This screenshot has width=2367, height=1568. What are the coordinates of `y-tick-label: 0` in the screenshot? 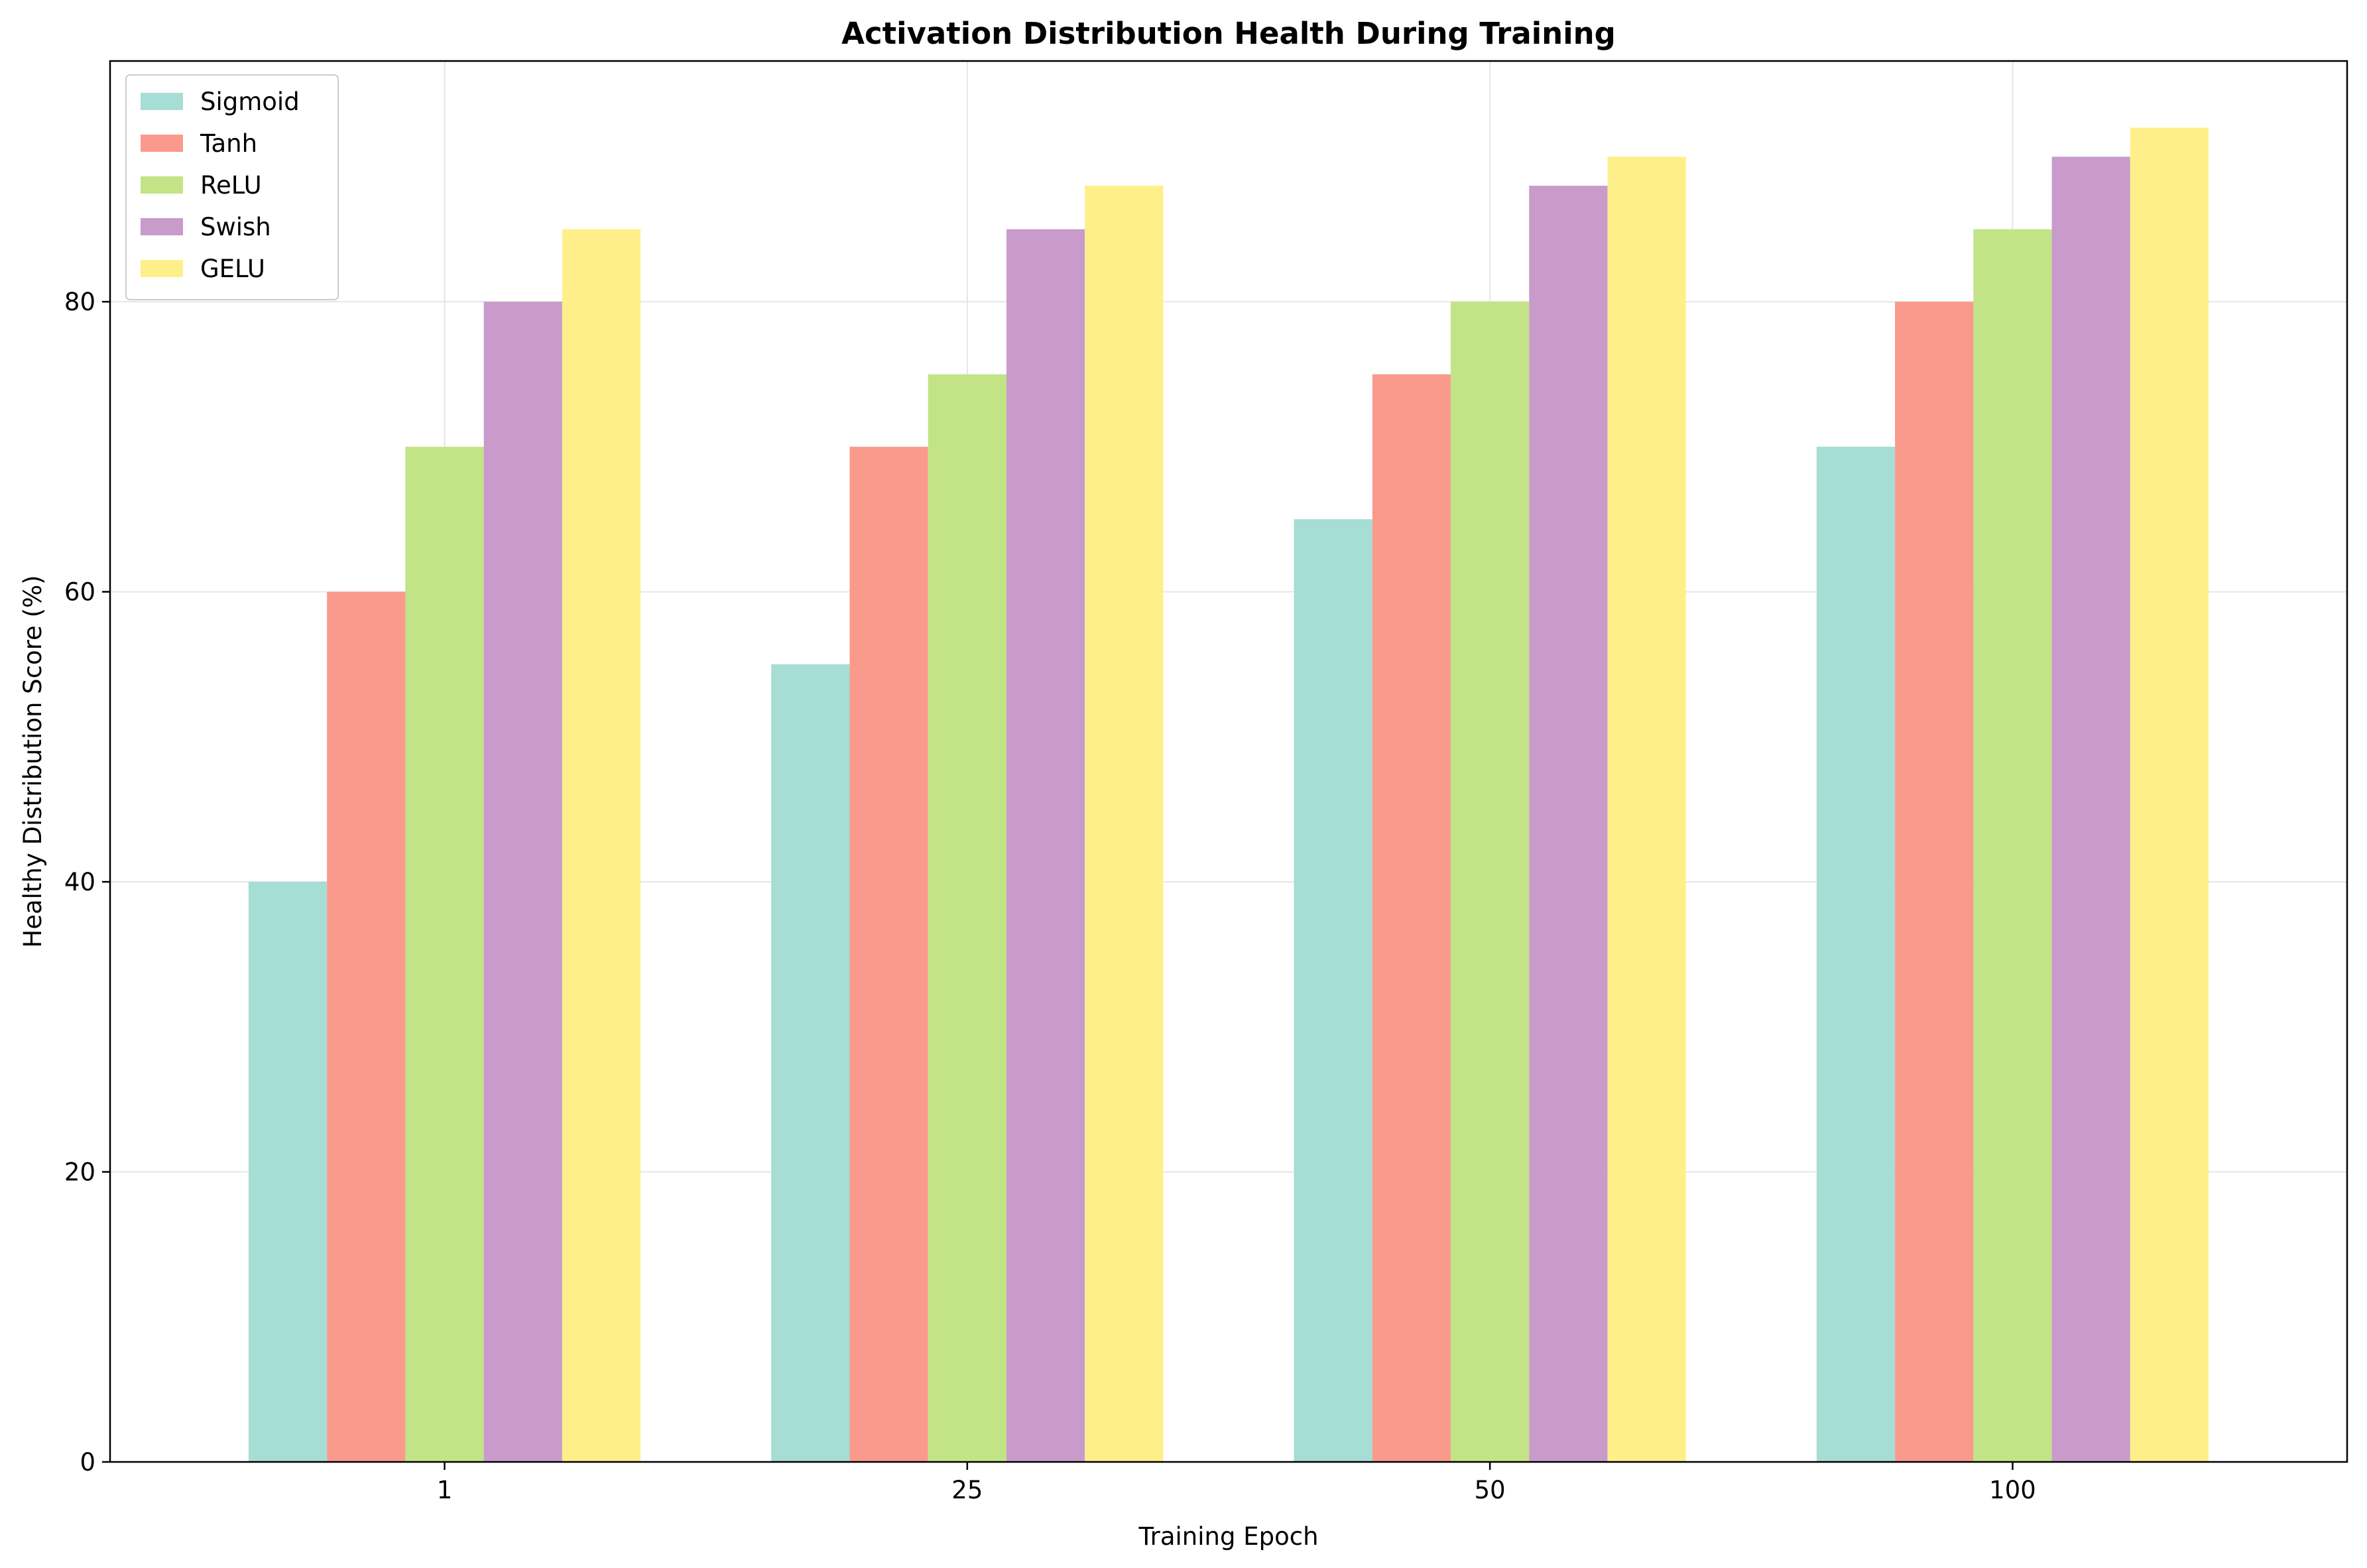 It's located at (87, 1462).